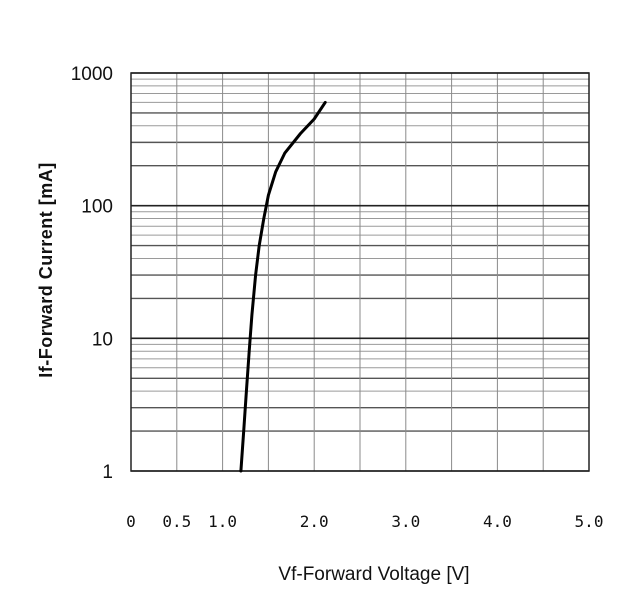  I want to click on x-tick-label: 1.0, so click(222, 521).